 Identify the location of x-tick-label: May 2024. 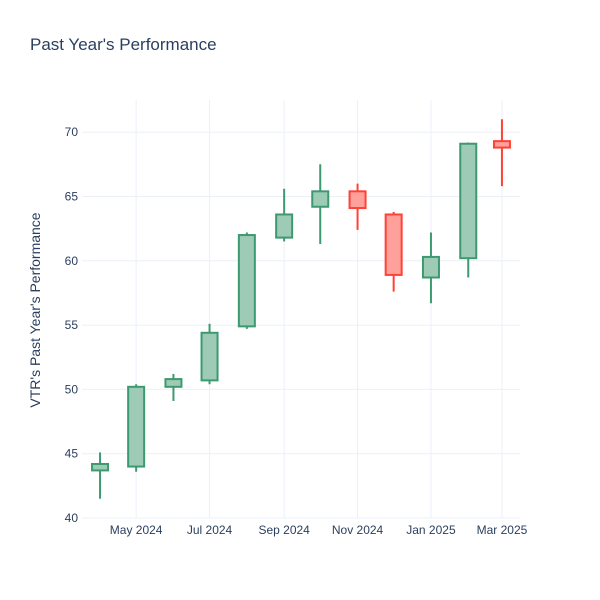
(136, 530).